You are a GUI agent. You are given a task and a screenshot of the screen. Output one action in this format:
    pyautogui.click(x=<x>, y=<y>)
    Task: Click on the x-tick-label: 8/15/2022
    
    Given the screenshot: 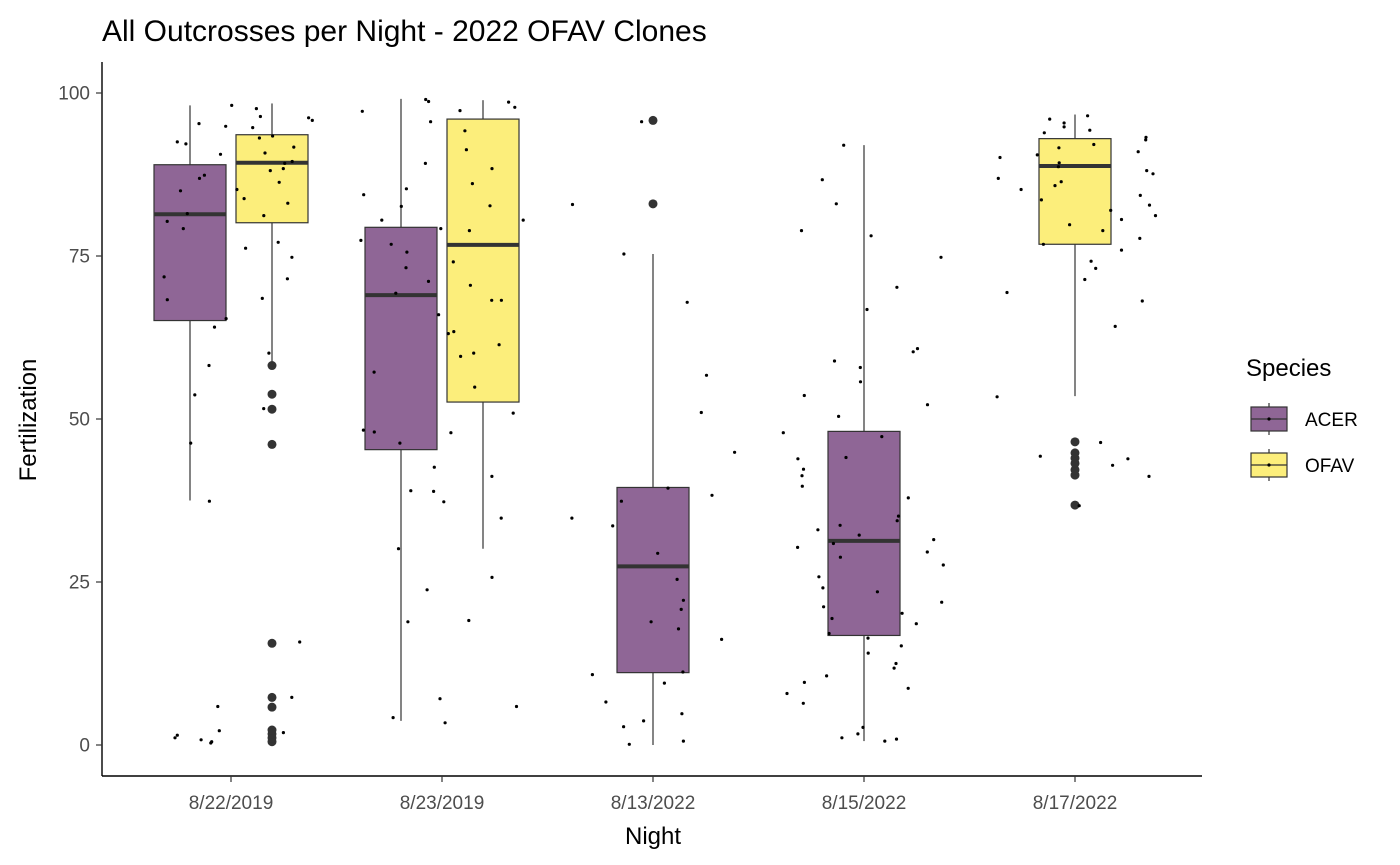 What is the action you would take?
    pyautogui.click(x=864, y=803)
    